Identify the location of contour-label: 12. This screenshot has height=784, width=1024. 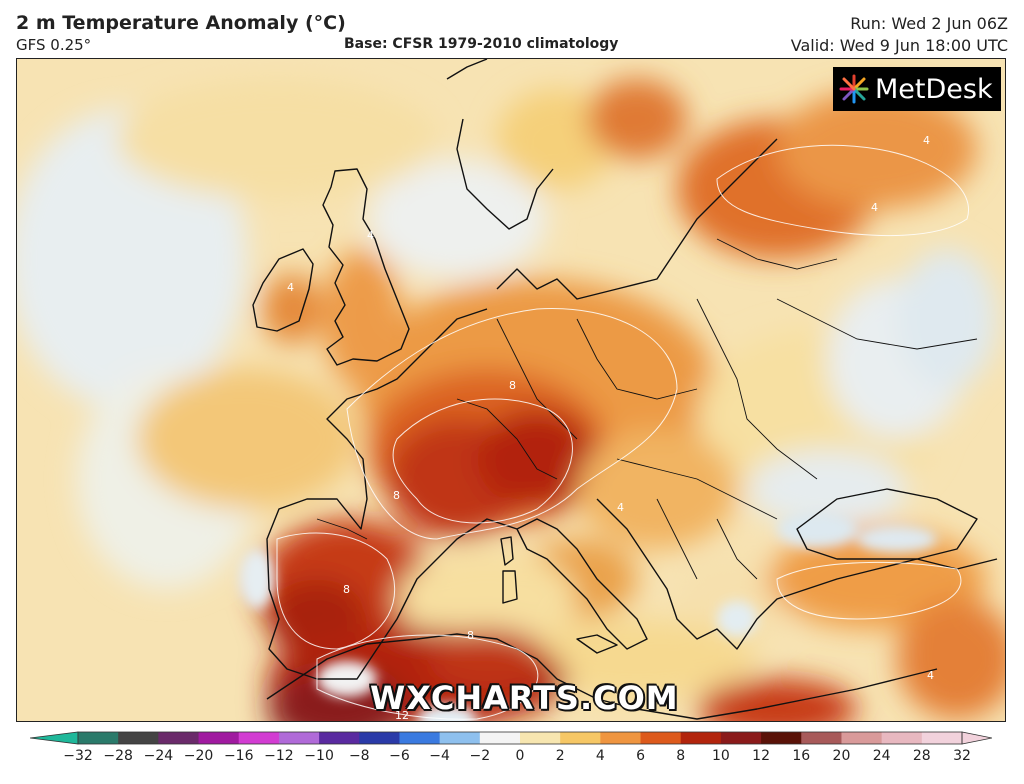
(402, 715).